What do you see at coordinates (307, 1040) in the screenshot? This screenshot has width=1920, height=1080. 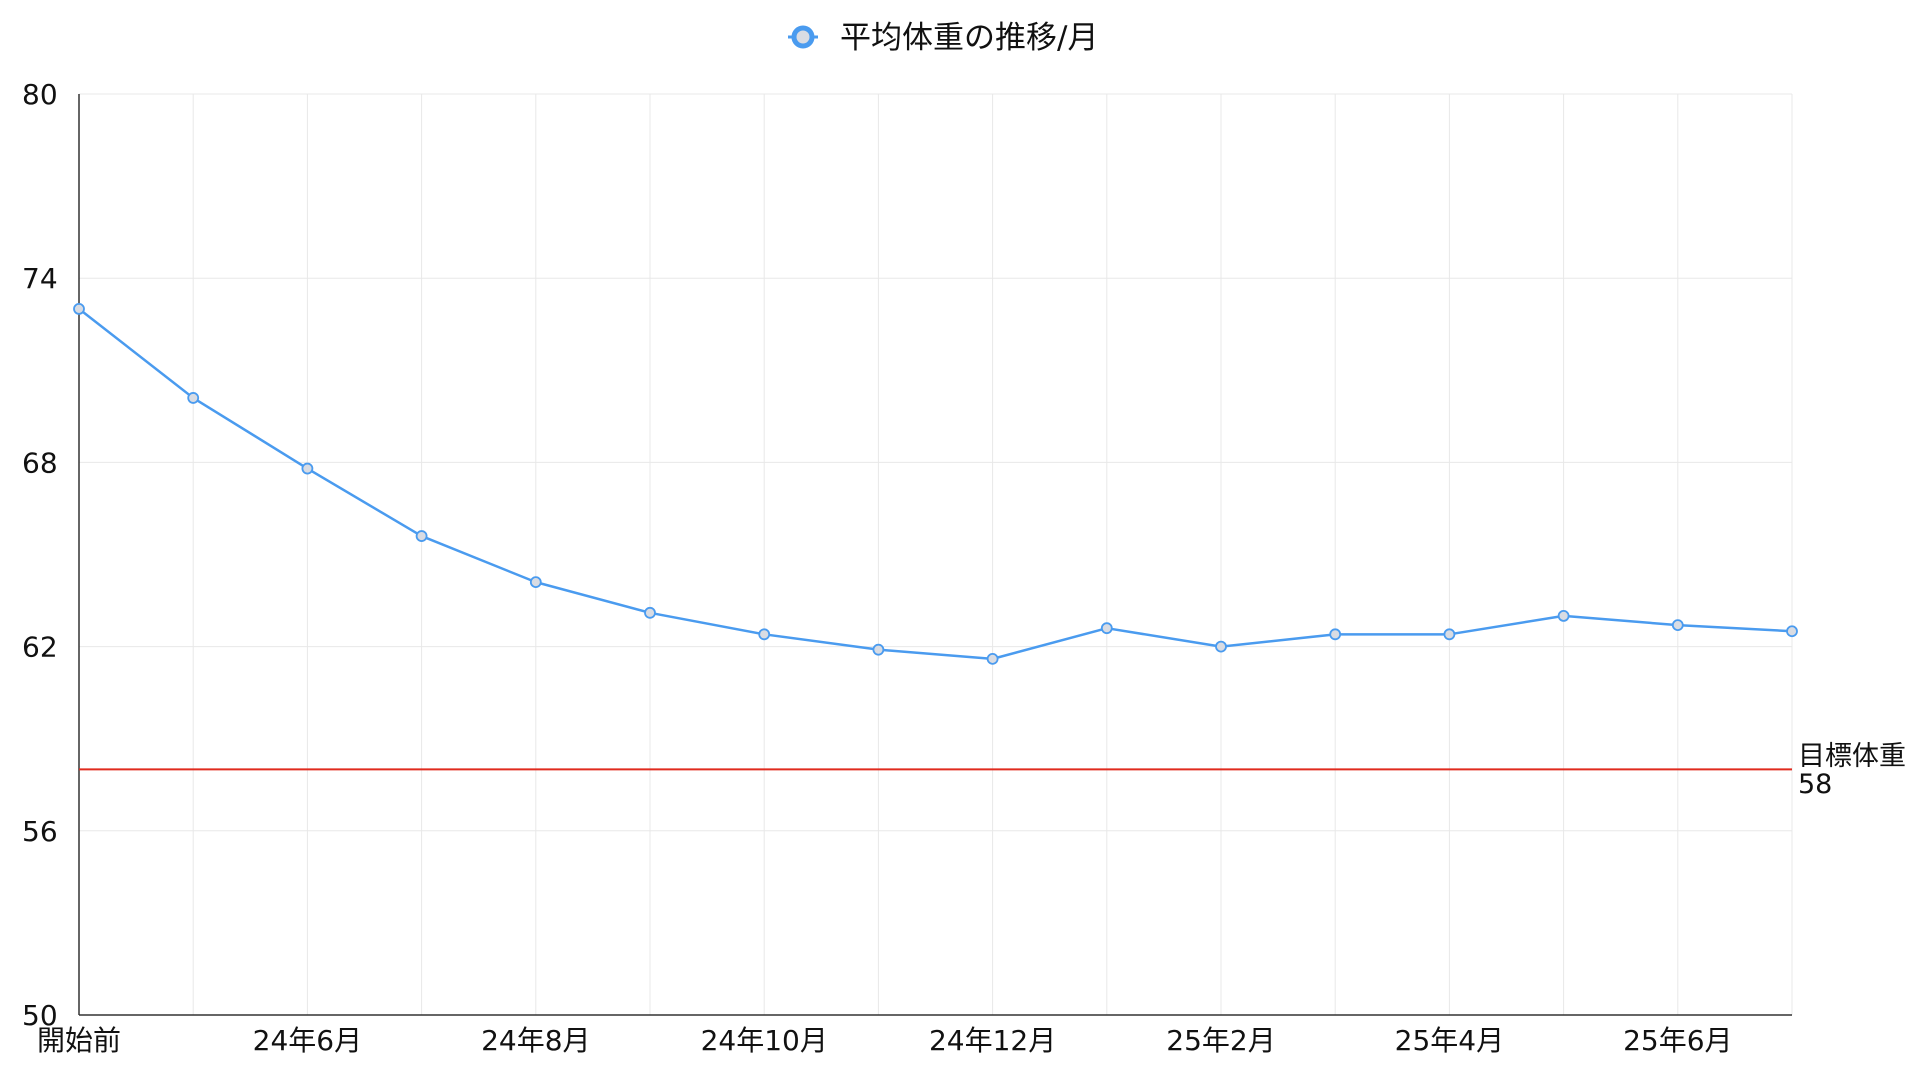 I see `x-tick-label: 24年6月` at bounding box center [307, 1040].